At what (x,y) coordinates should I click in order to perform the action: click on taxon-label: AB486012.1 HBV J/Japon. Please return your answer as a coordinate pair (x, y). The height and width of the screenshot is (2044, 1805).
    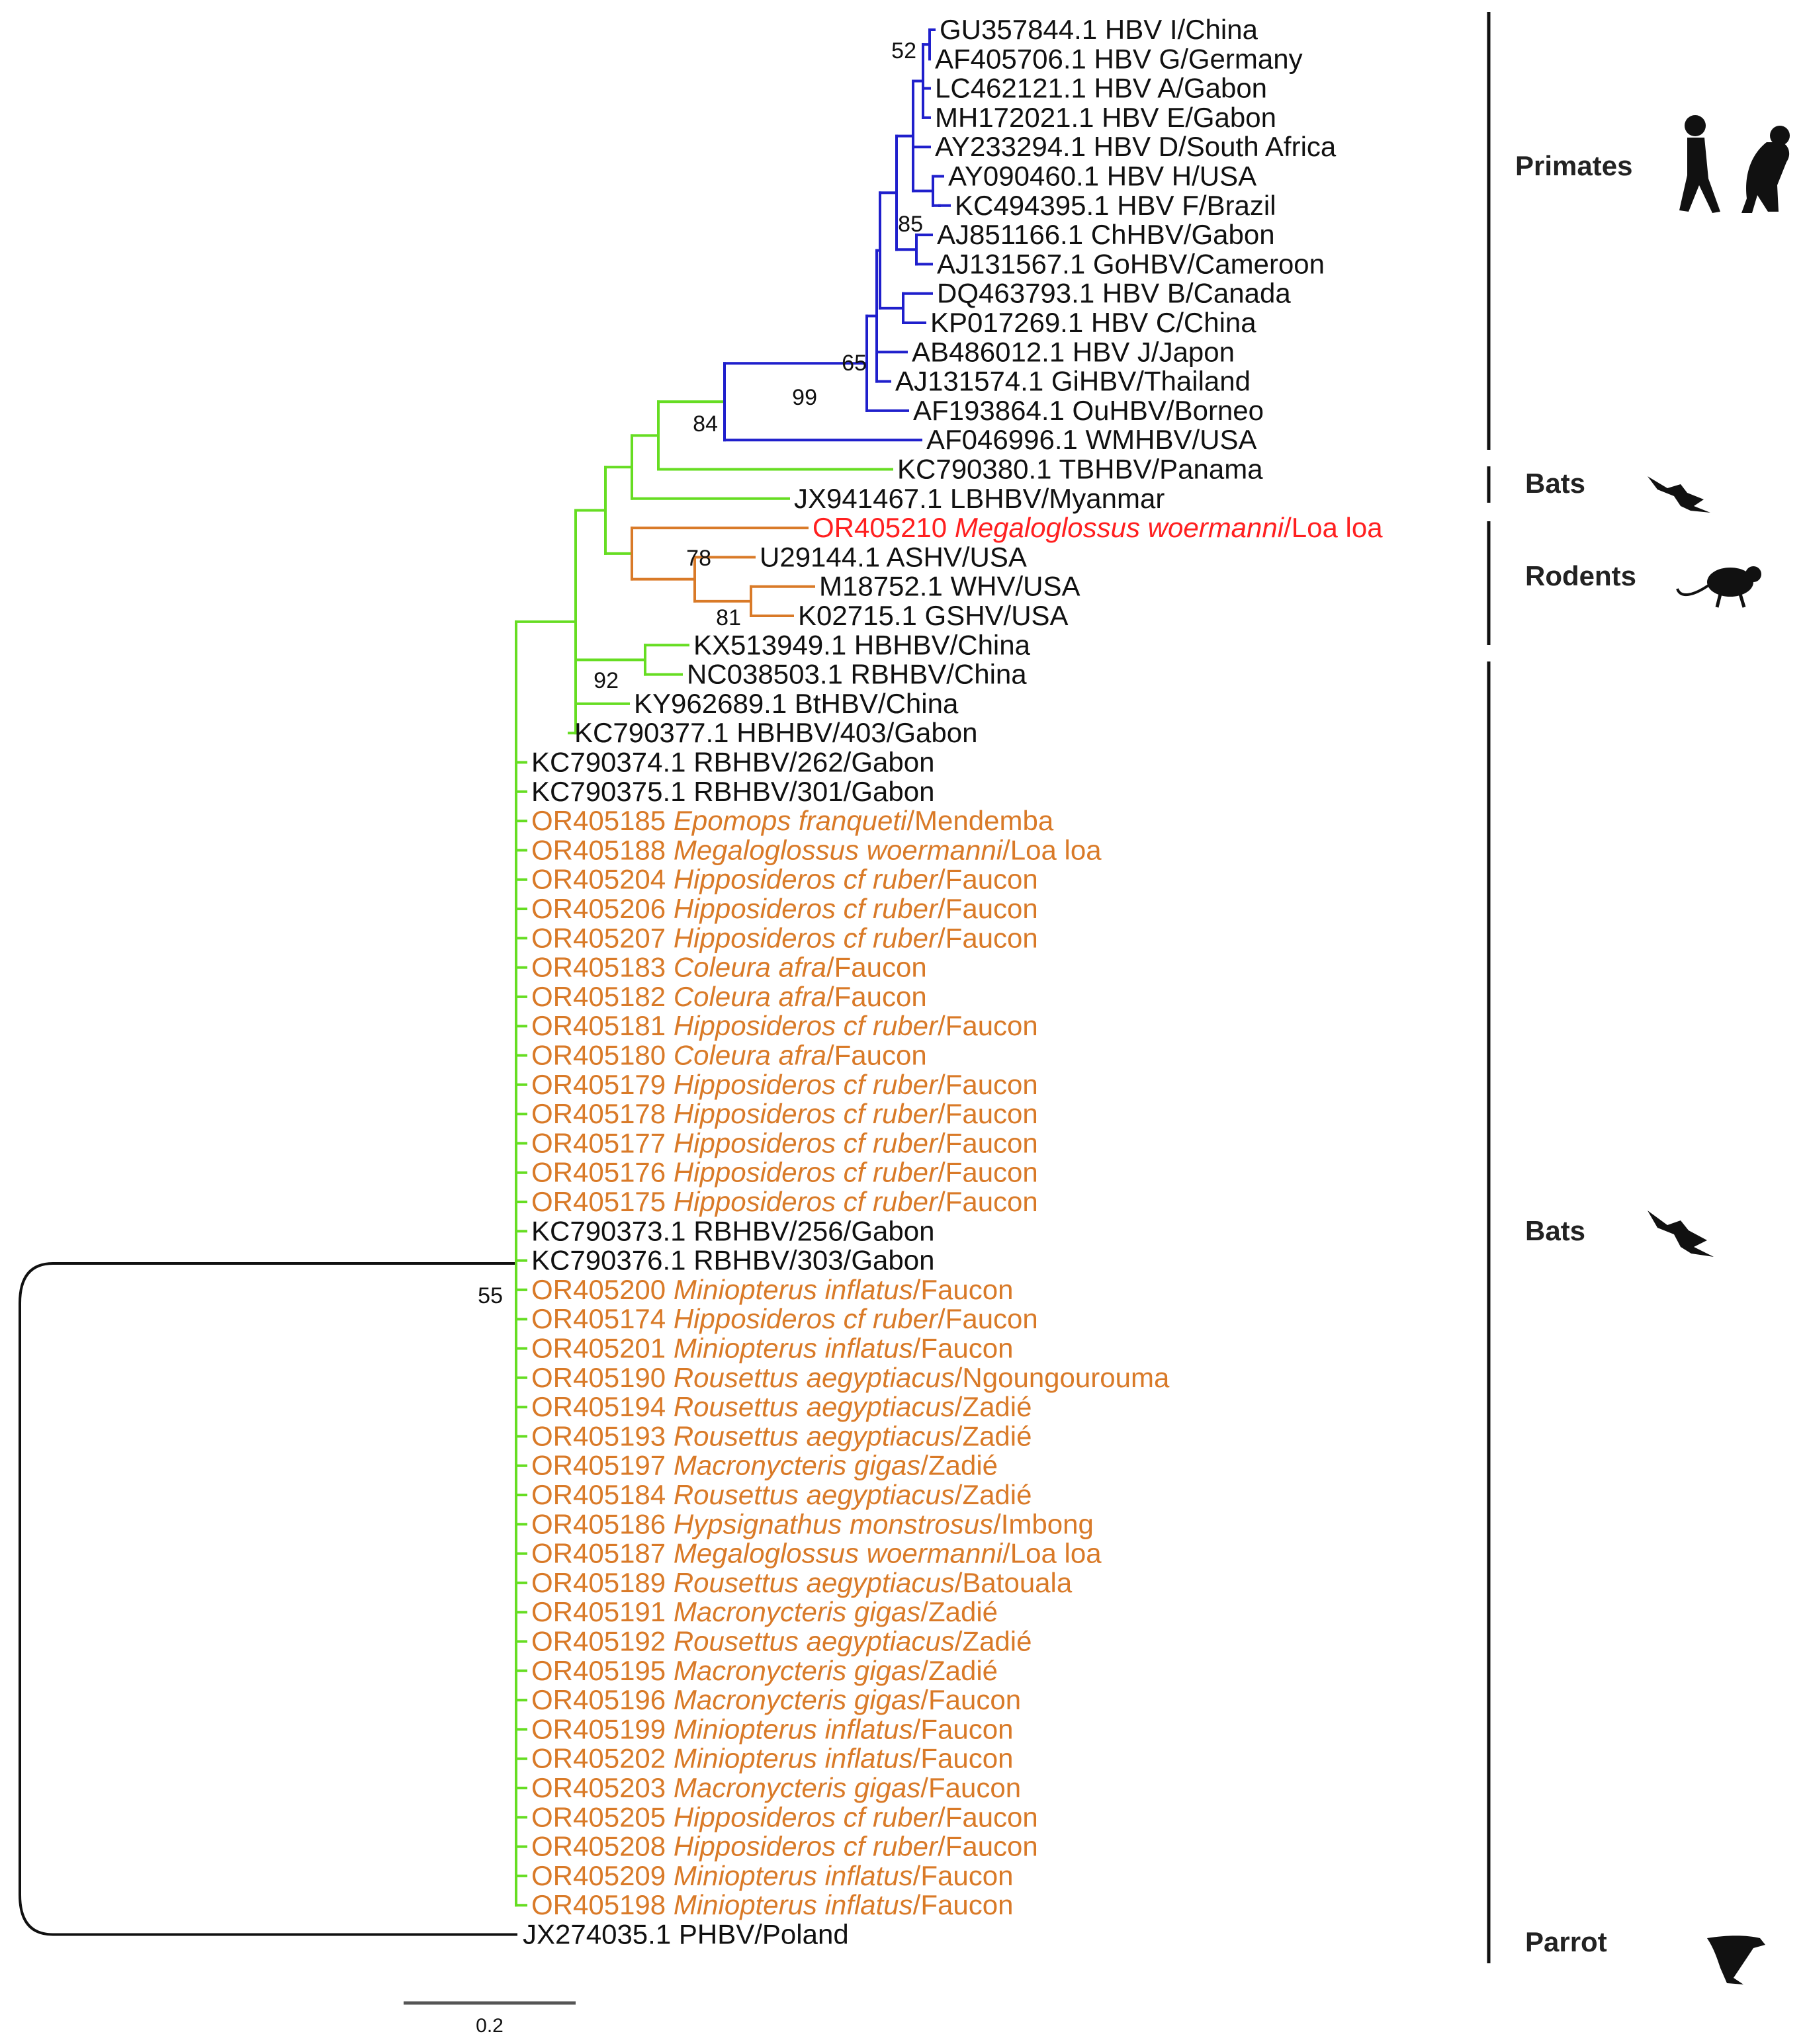
    Looking at the image, I should click on (1073, 352).